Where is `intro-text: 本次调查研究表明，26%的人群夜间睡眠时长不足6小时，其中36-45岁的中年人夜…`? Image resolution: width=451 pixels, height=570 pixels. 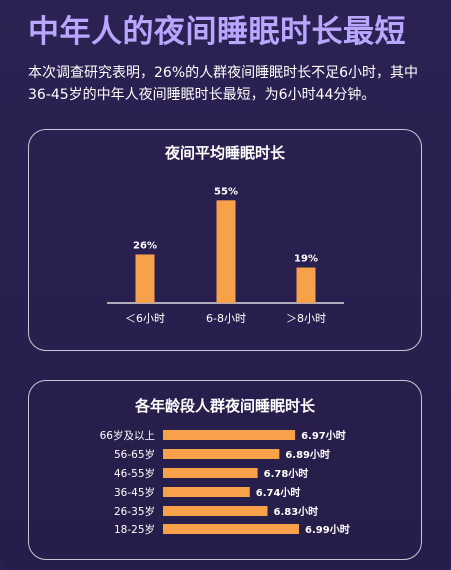 intro-text: 本次调查研究表明，26%的人群夜间睡眠时长不足6小时，其中36-45岁的中年人夜… is located at coordinates (223, 84).